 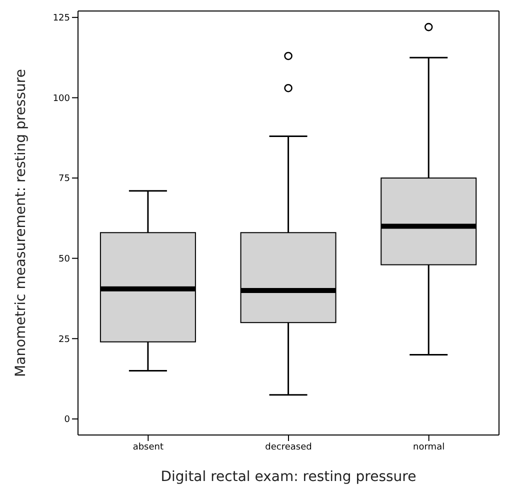 What do you see at coordinates (64, 339) in the screenshot?
I see `y-tick-label: 25` at bounding box center [64, 339].